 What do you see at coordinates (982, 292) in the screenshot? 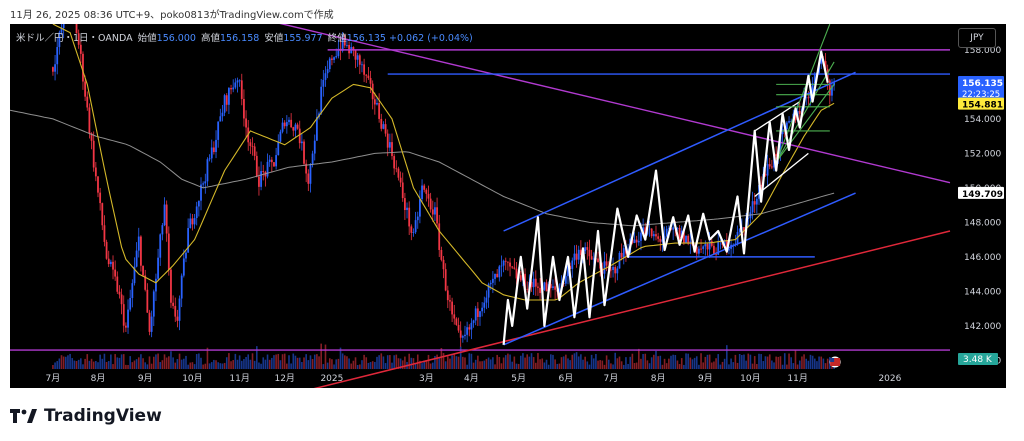
I see `y-tick-label: 144.000` at bounding box center [982, 292].